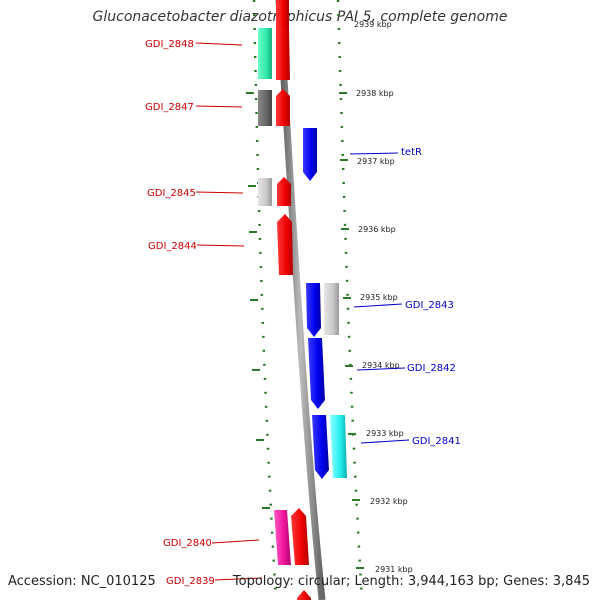  I want to click on gene-label-right: GDI_2841, so click(436, 441).